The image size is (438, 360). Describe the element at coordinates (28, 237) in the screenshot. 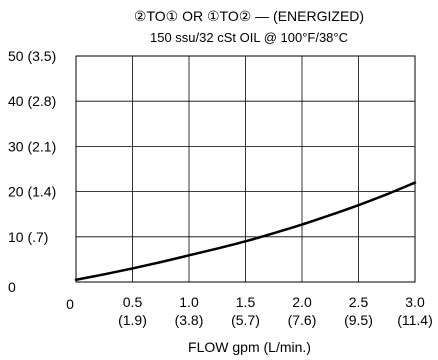

I see `y-tick-label: 10 (.7)` at that location.